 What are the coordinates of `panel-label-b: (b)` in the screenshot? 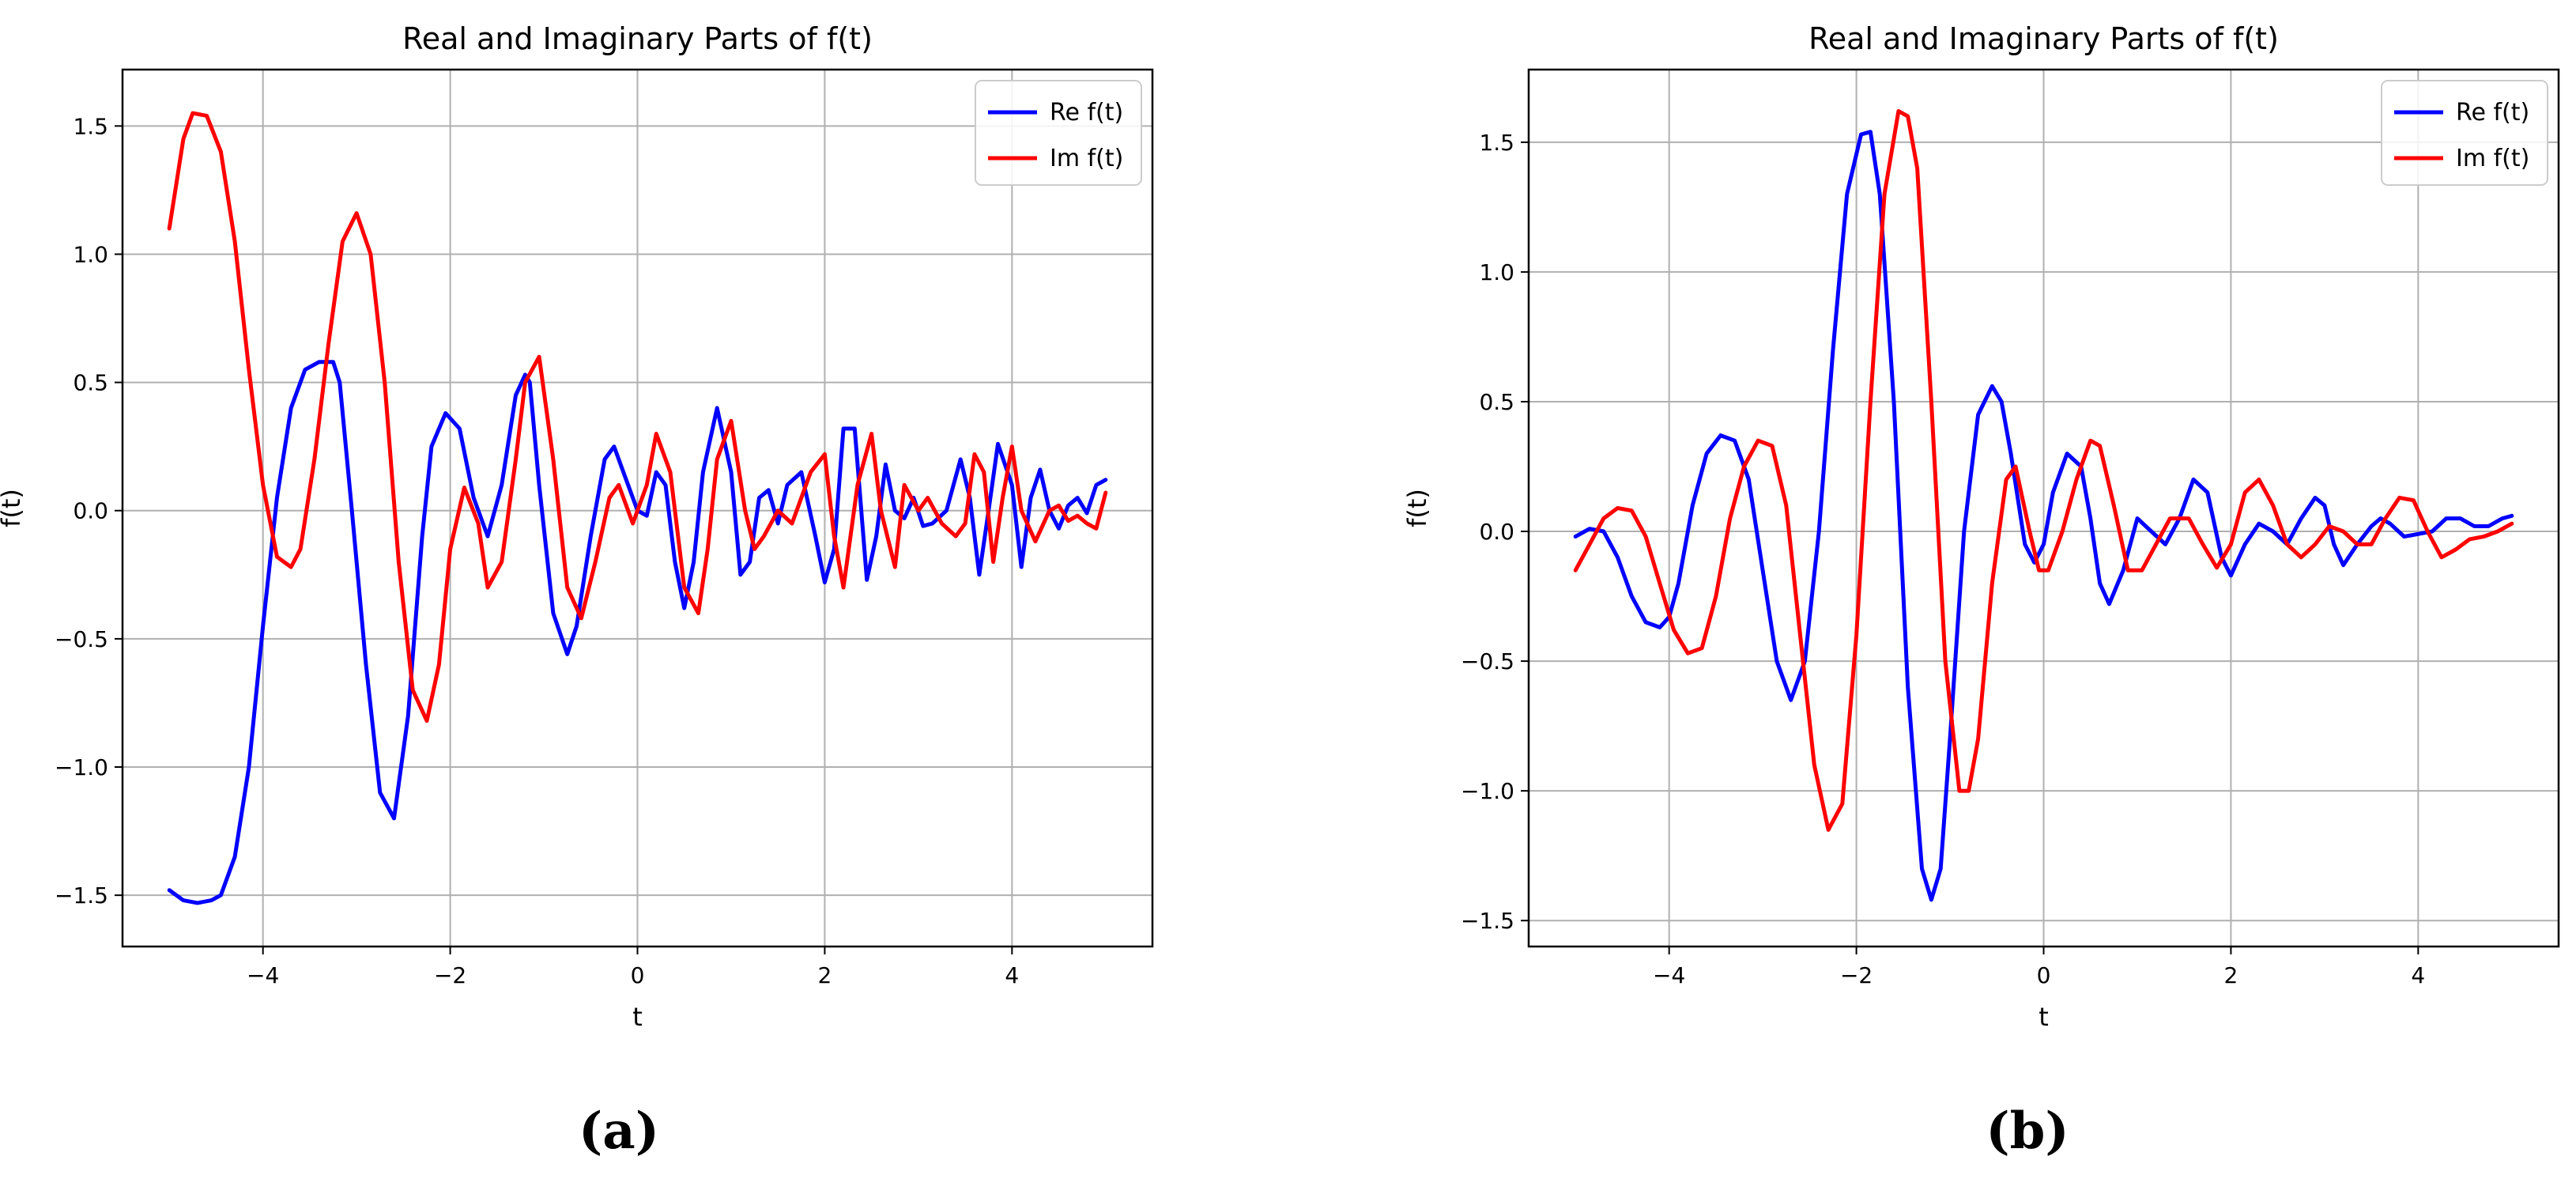 It's located at (2028, 1131).